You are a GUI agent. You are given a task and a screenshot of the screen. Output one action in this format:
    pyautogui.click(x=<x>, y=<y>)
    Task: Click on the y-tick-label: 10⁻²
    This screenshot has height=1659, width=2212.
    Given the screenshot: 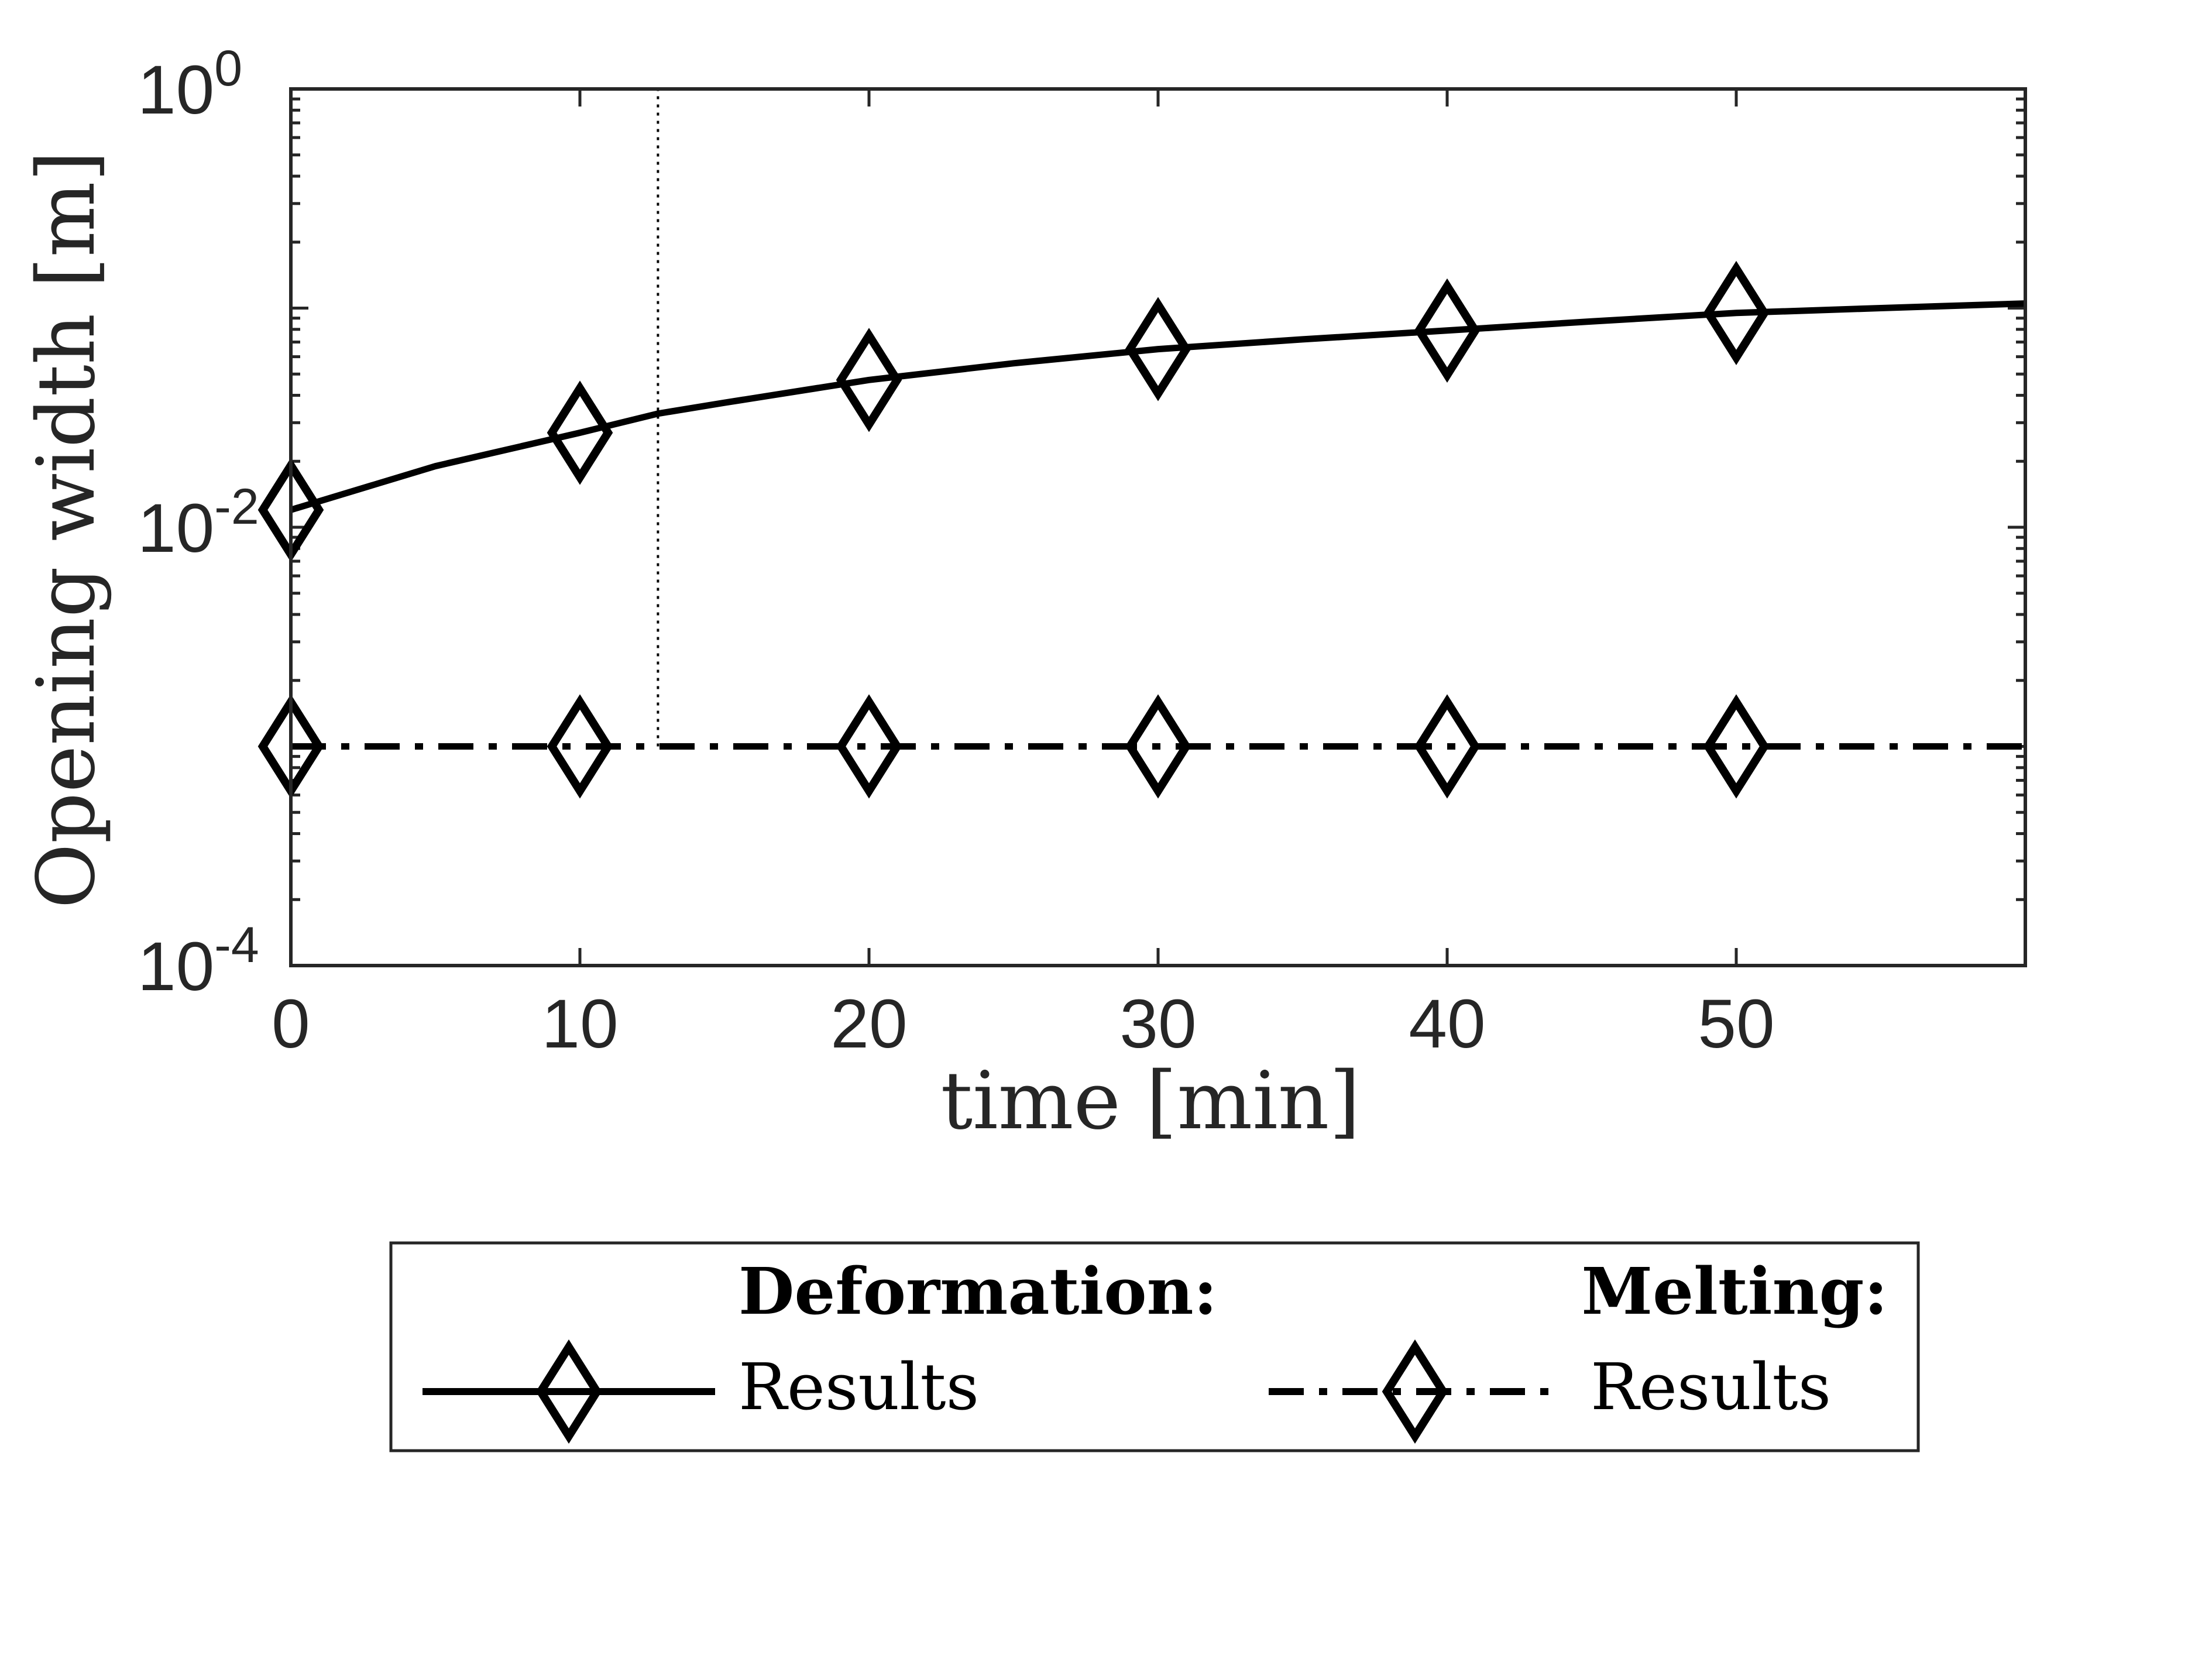 What is the action you would take?
    pyautogui.click(x=198, y=523)
    